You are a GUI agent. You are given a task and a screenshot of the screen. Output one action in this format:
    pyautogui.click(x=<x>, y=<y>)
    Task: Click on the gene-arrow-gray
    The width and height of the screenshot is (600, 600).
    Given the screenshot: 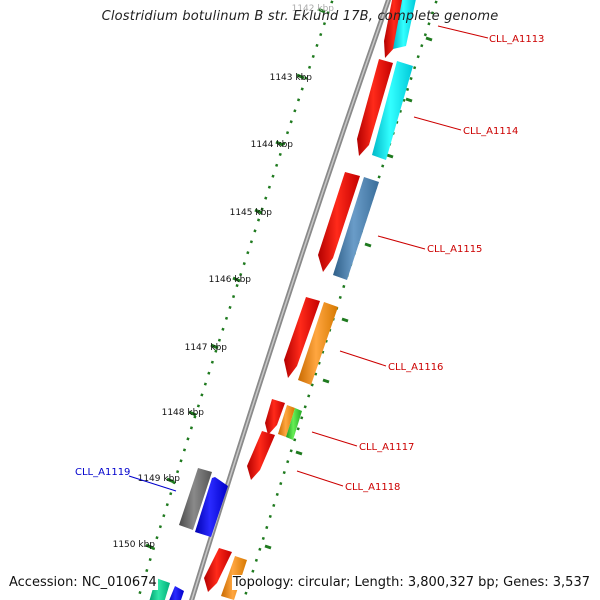 What is the action you would take?
    pyautogui.click(x=195, y=499)
    